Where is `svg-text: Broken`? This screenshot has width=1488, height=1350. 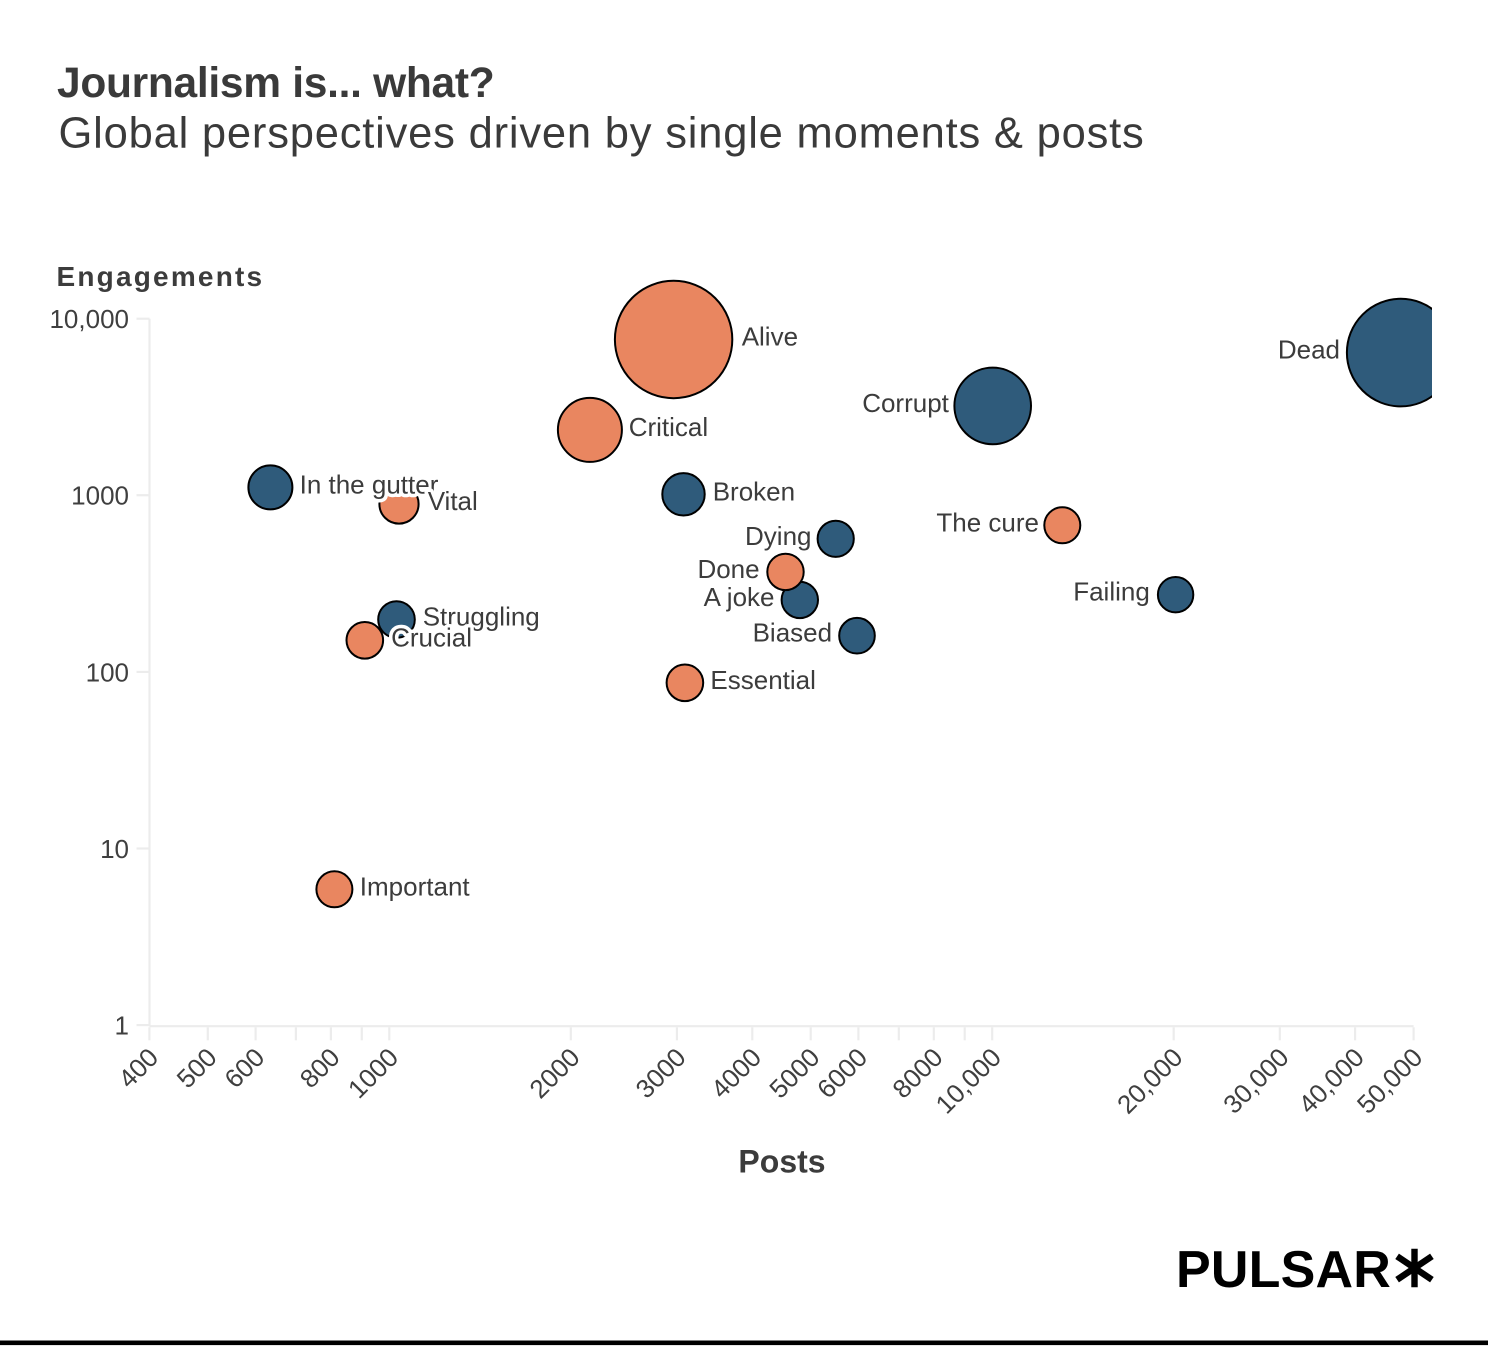 svg-text: Broken is located at coordinates (754, 491).